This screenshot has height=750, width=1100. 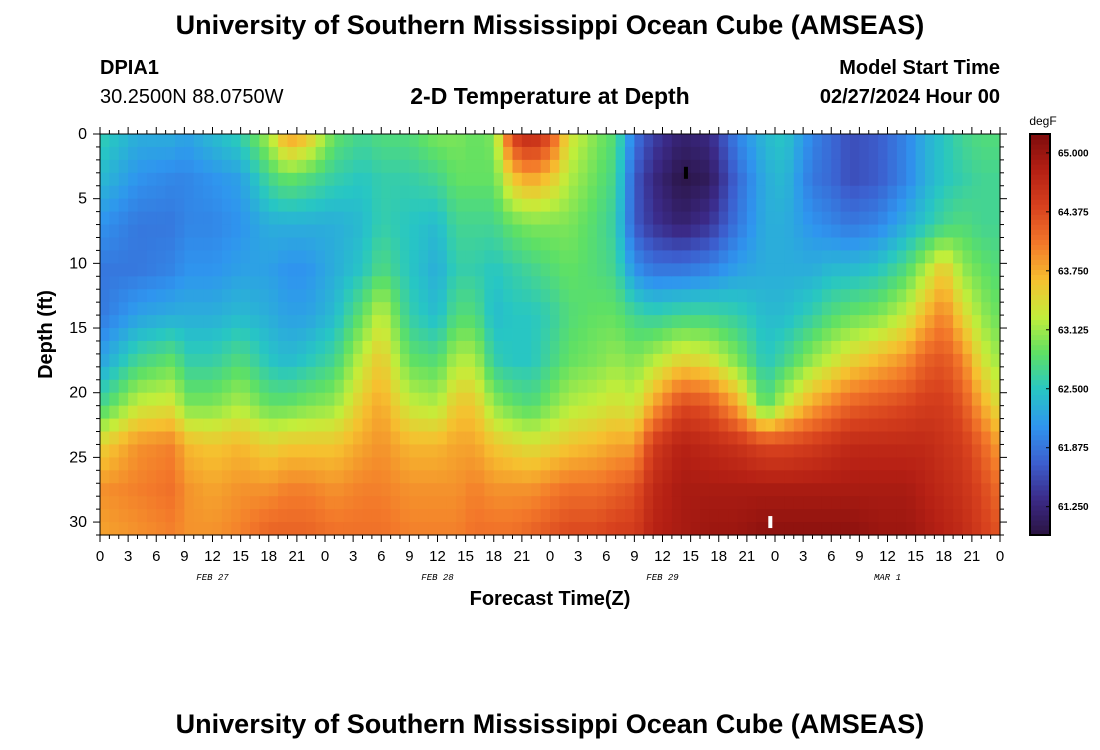 I want to click on y-tick-label: 15, so click(x=78, y=328).